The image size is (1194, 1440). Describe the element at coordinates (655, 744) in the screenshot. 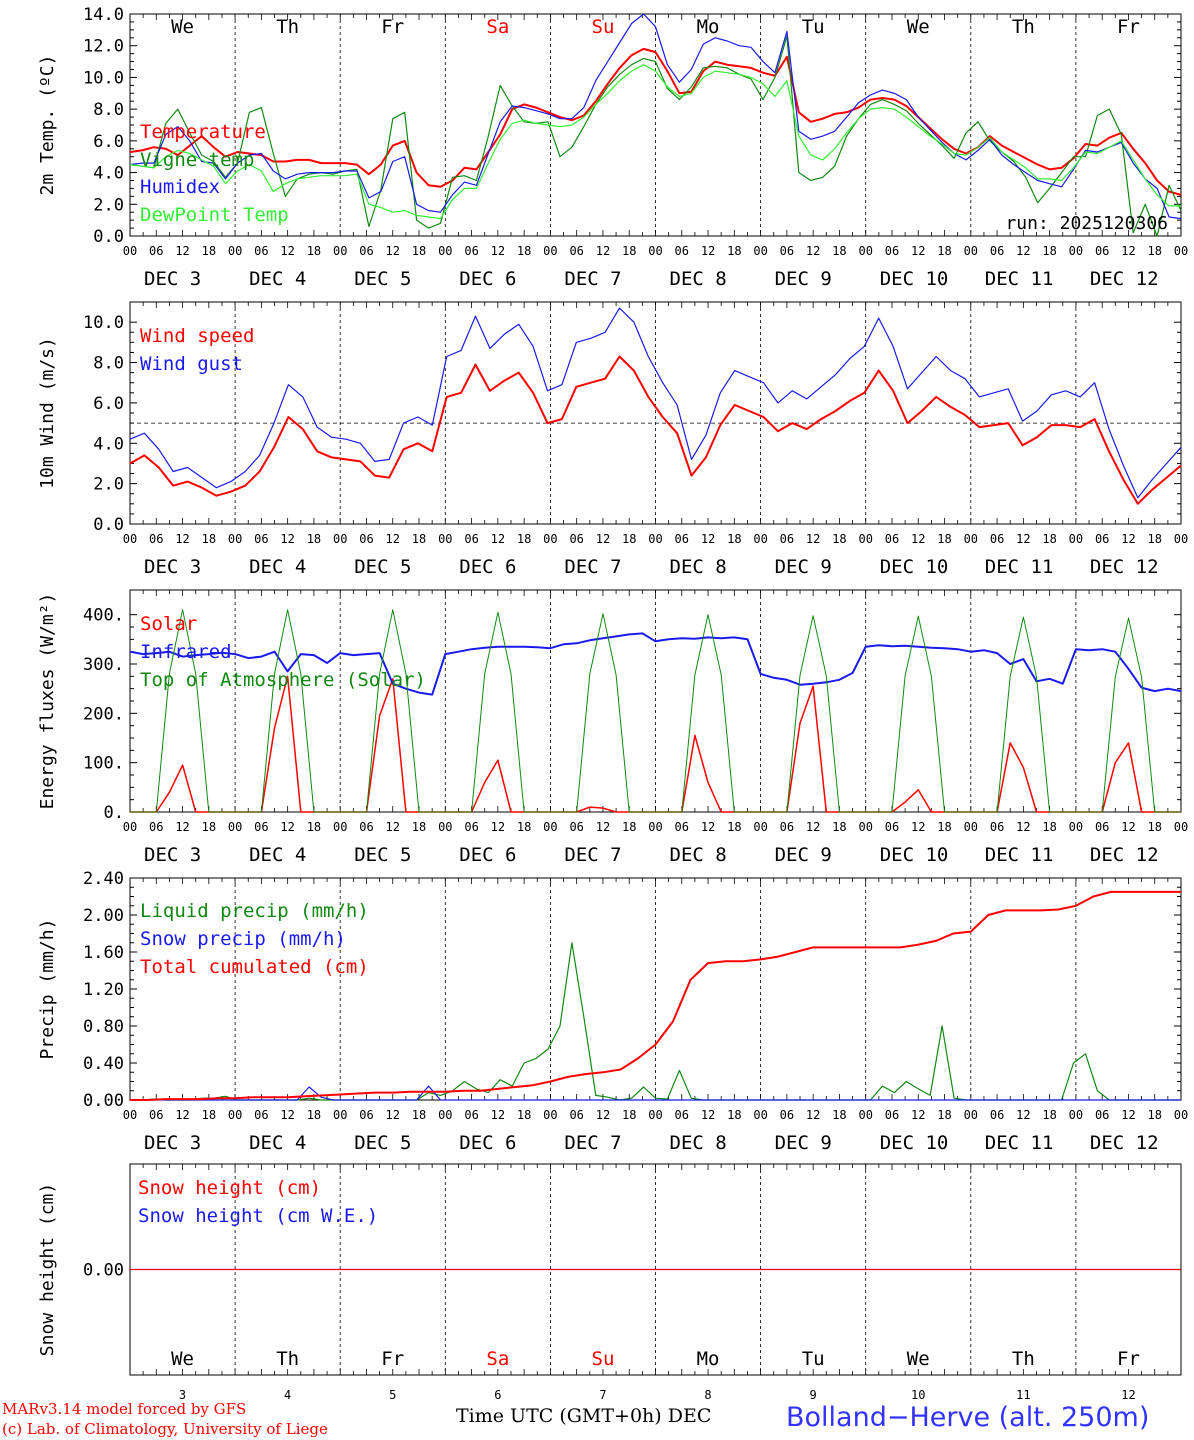

I see `series-solar` at that location.